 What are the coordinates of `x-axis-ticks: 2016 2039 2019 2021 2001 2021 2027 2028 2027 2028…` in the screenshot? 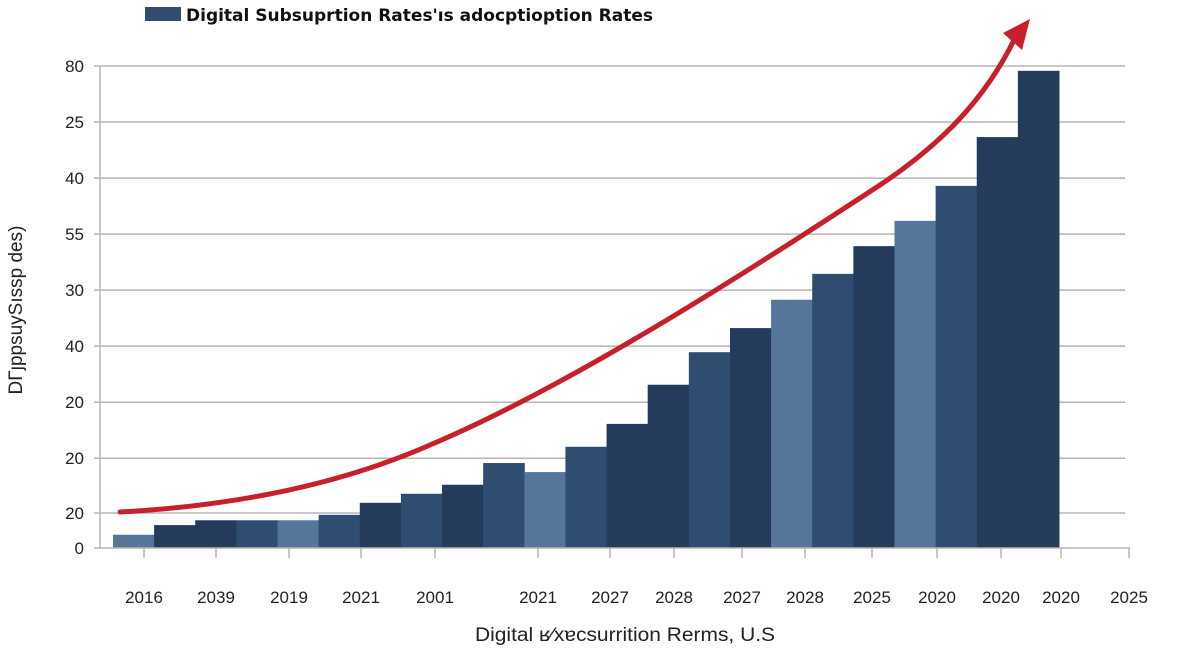 It's located at (636, 577).